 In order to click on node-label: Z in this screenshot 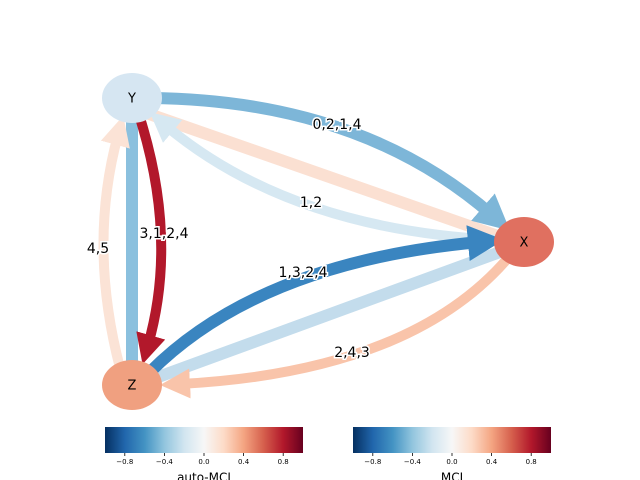, I will do `click(132, 386)`.